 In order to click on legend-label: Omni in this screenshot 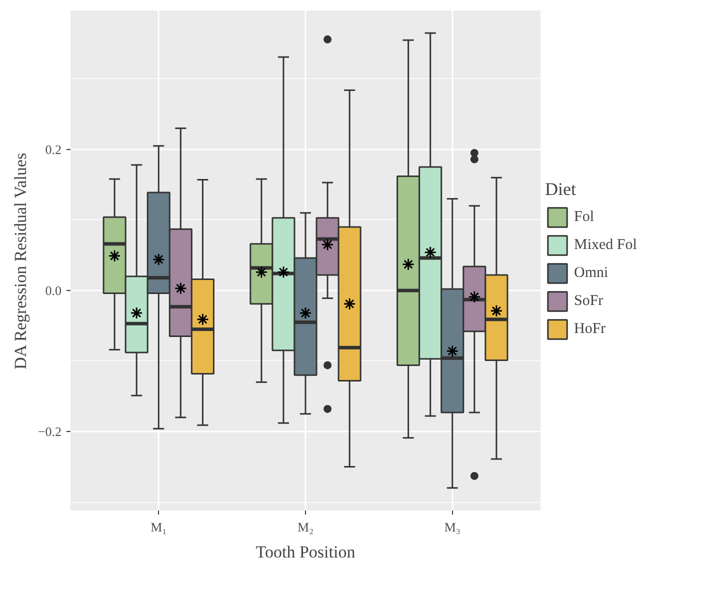, I will do `click(591, 273)`.